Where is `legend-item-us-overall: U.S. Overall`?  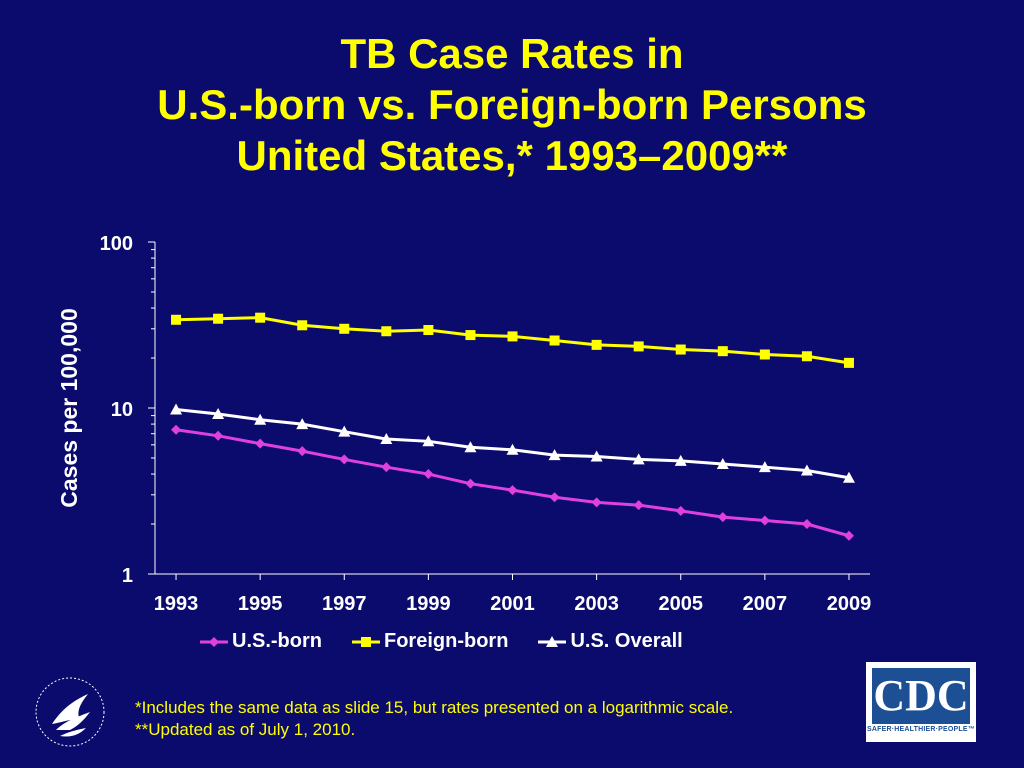 legend-item-us-overall: U.S. Overall is located at coordinates (610, 641).